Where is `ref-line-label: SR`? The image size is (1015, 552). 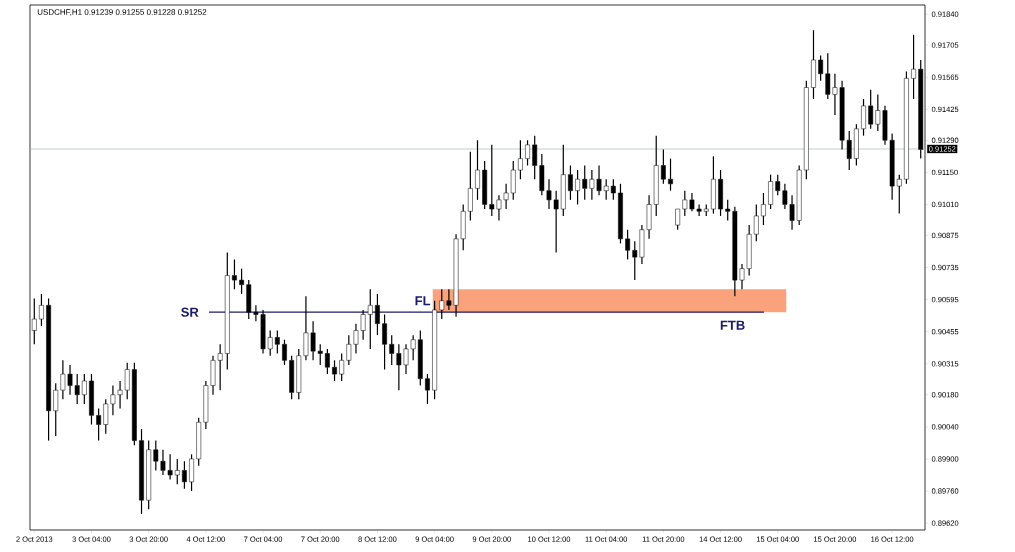 ref-line-label: SR is located at coordinates (190, 312).